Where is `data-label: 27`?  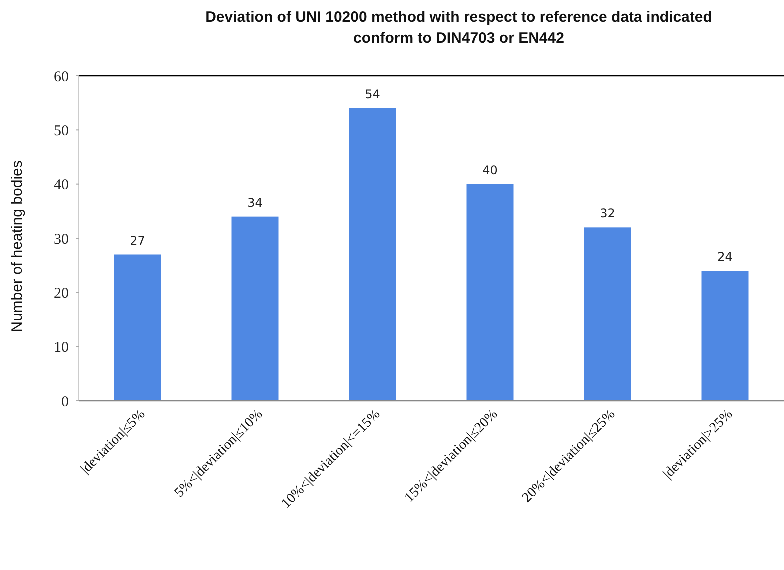
data-label: 27 is located at coordinates (138, 241).